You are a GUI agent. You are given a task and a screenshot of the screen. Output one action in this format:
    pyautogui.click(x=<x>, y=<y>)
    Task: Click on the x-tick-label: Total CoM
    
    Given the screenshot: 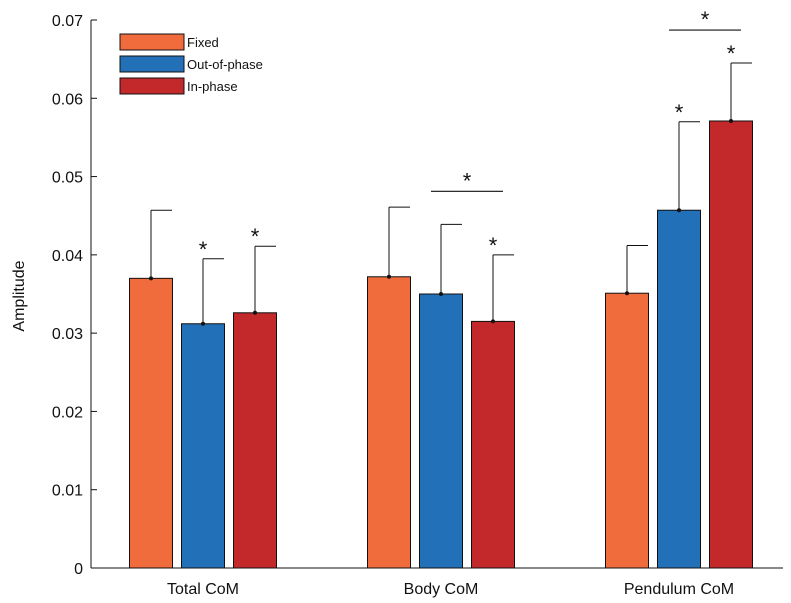 What is the action you would take?
    pyautogui.click(x=203, y=589)
    